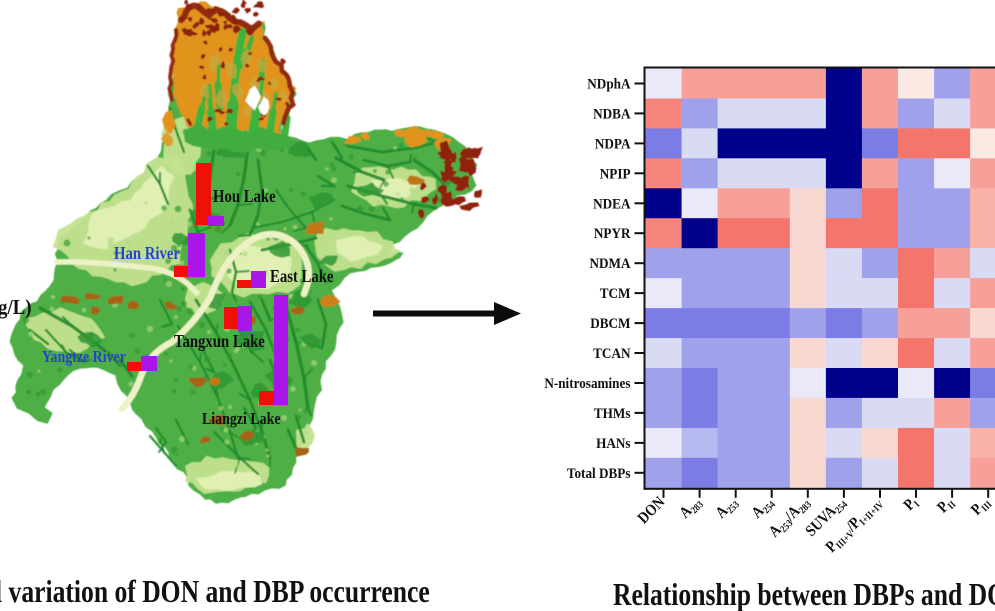 The height and width of the screenshot is (611, 995). I want to click on svg-text: NDPA, so click(613, 144).